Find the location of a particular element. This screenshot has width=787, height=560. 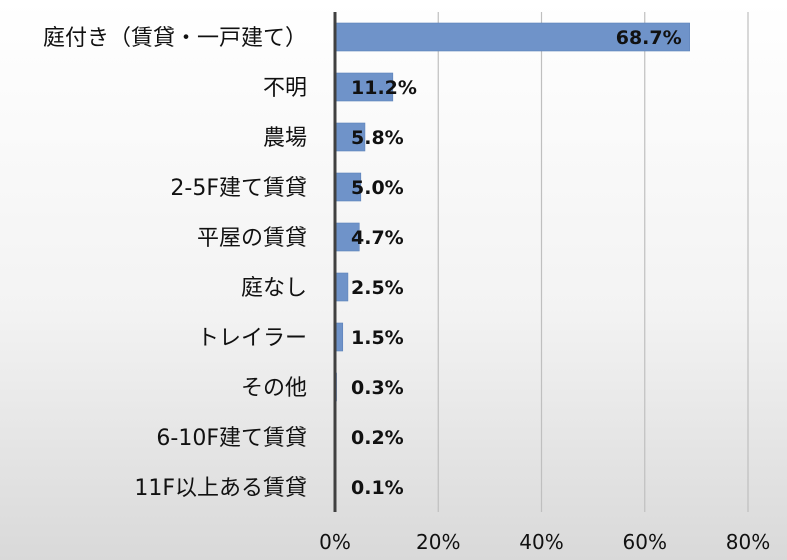

category-label-1: 不明 is located at coordinates (285, 88).